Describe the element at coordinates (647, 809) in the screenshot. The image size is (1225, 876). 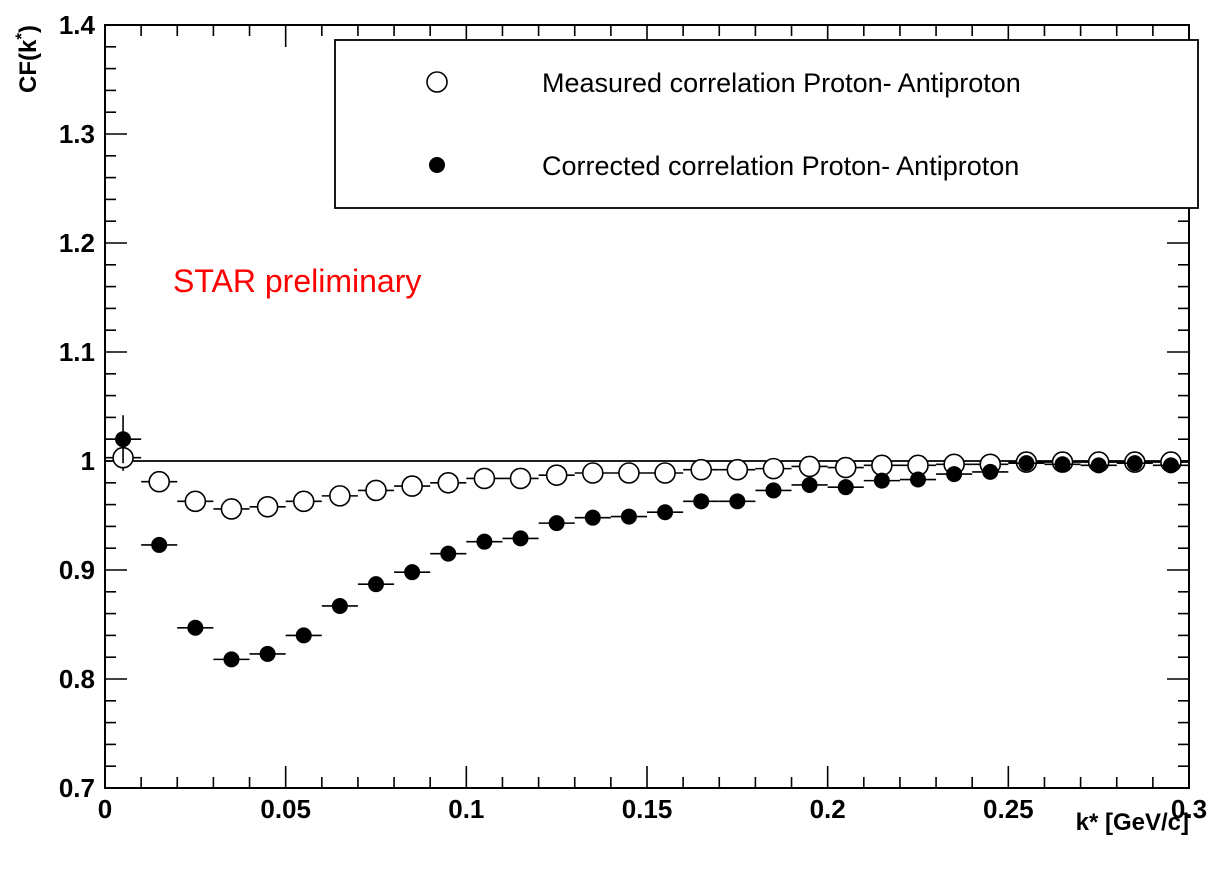
I see `x-tick-label: 0.15` at that location.